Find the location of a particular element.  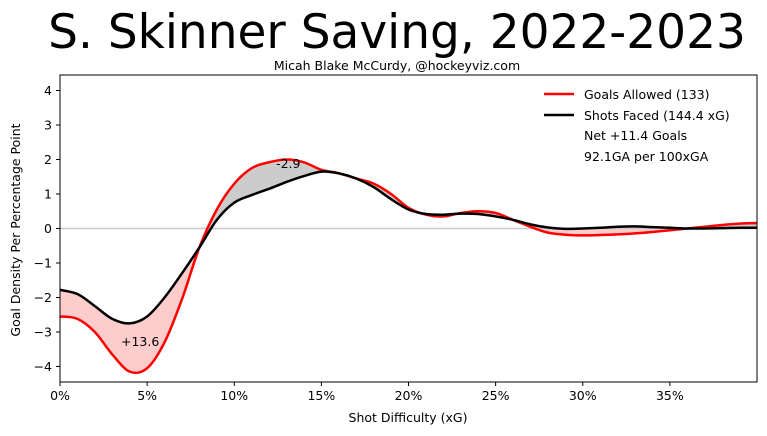

annotation-label: -2.9 is located at coordinates (288, 163).